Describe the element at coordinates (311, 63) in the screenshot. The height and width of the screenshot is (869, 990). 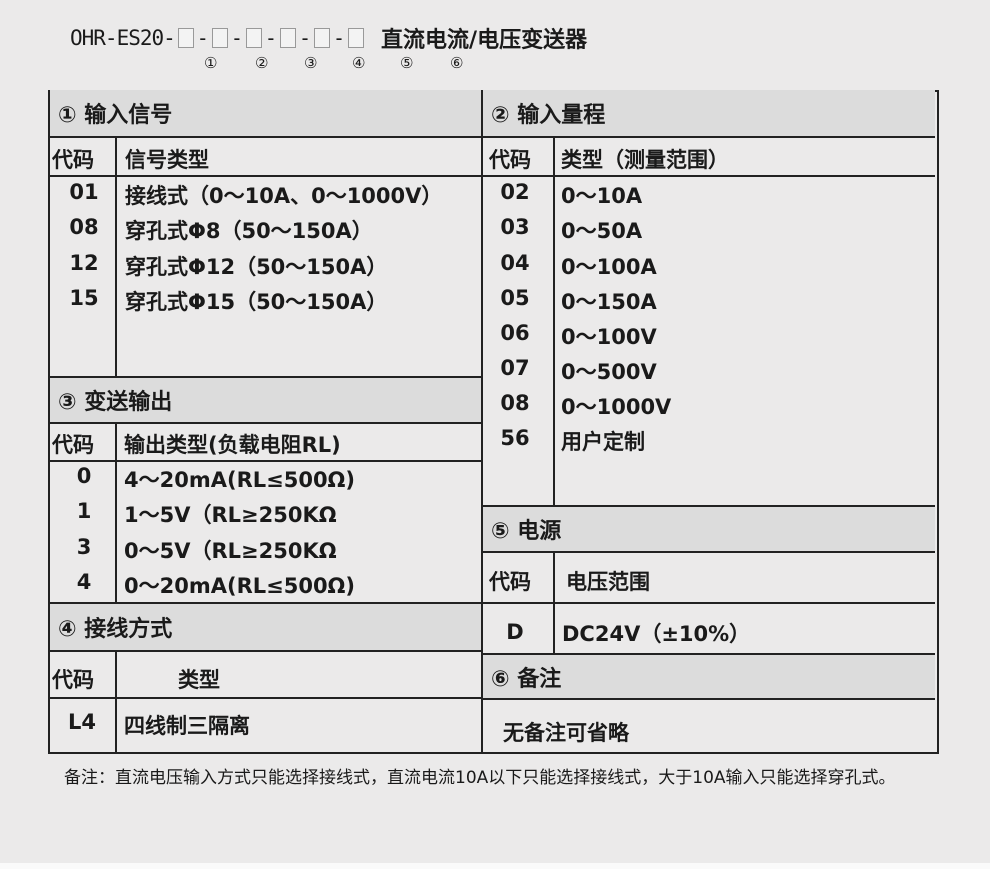
I see `slot-number: ③` at that location.